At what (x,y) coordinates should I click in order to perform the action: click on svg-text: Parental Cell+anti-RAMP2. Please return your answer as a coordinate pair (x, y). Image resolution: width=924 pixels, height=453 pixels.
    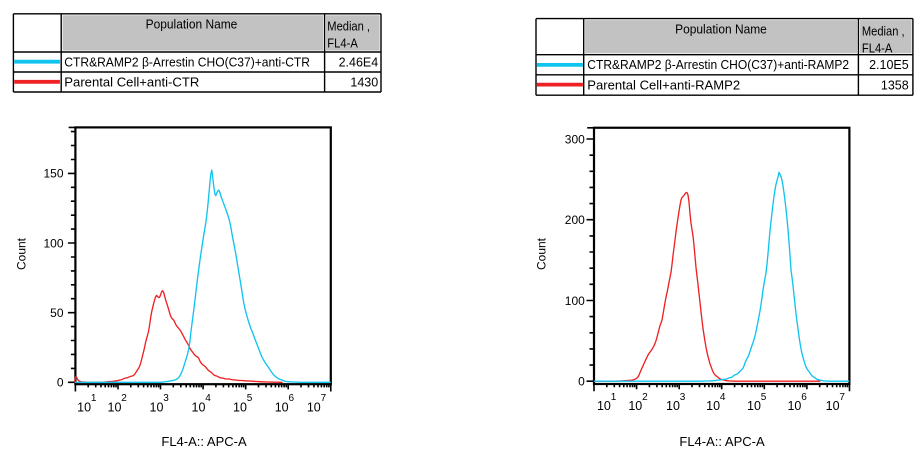
    Looking at the image, I should click on (663, 85).